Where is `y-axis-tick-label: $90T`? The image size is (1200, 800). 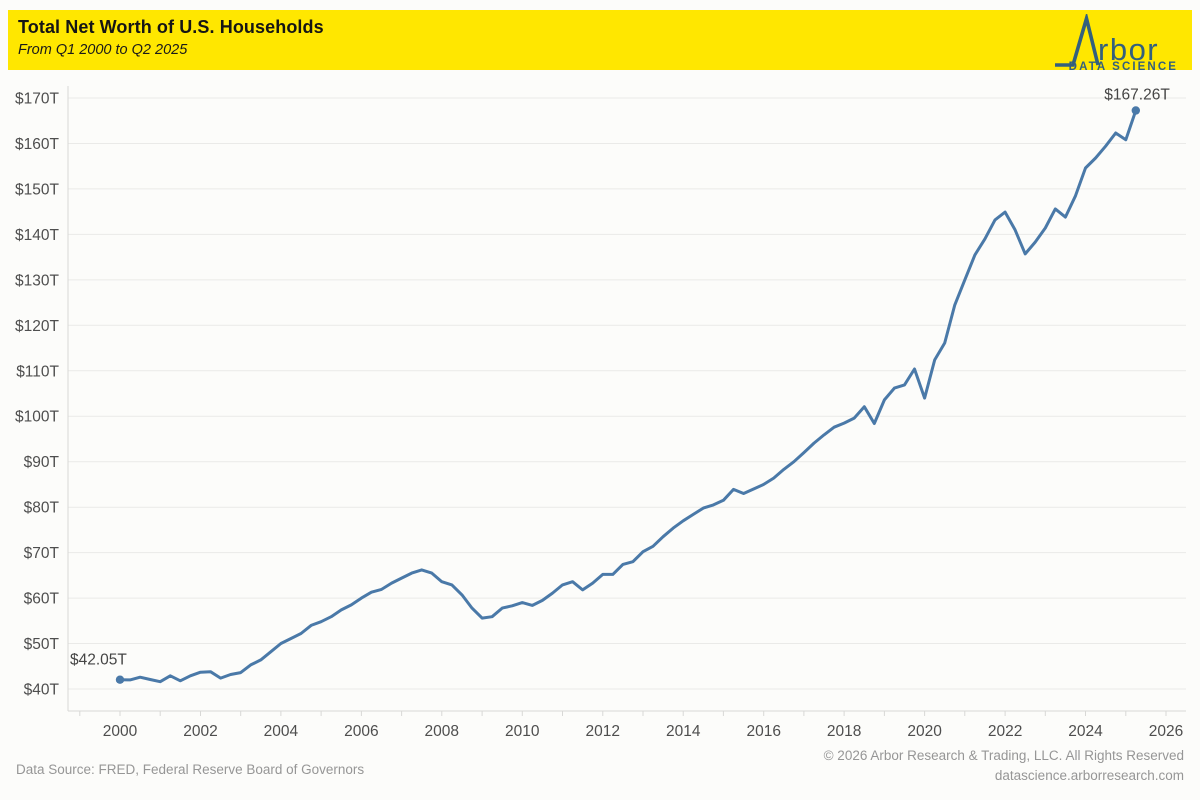 y-axis-tick-label: $90T is located at coordinates (42, 462).